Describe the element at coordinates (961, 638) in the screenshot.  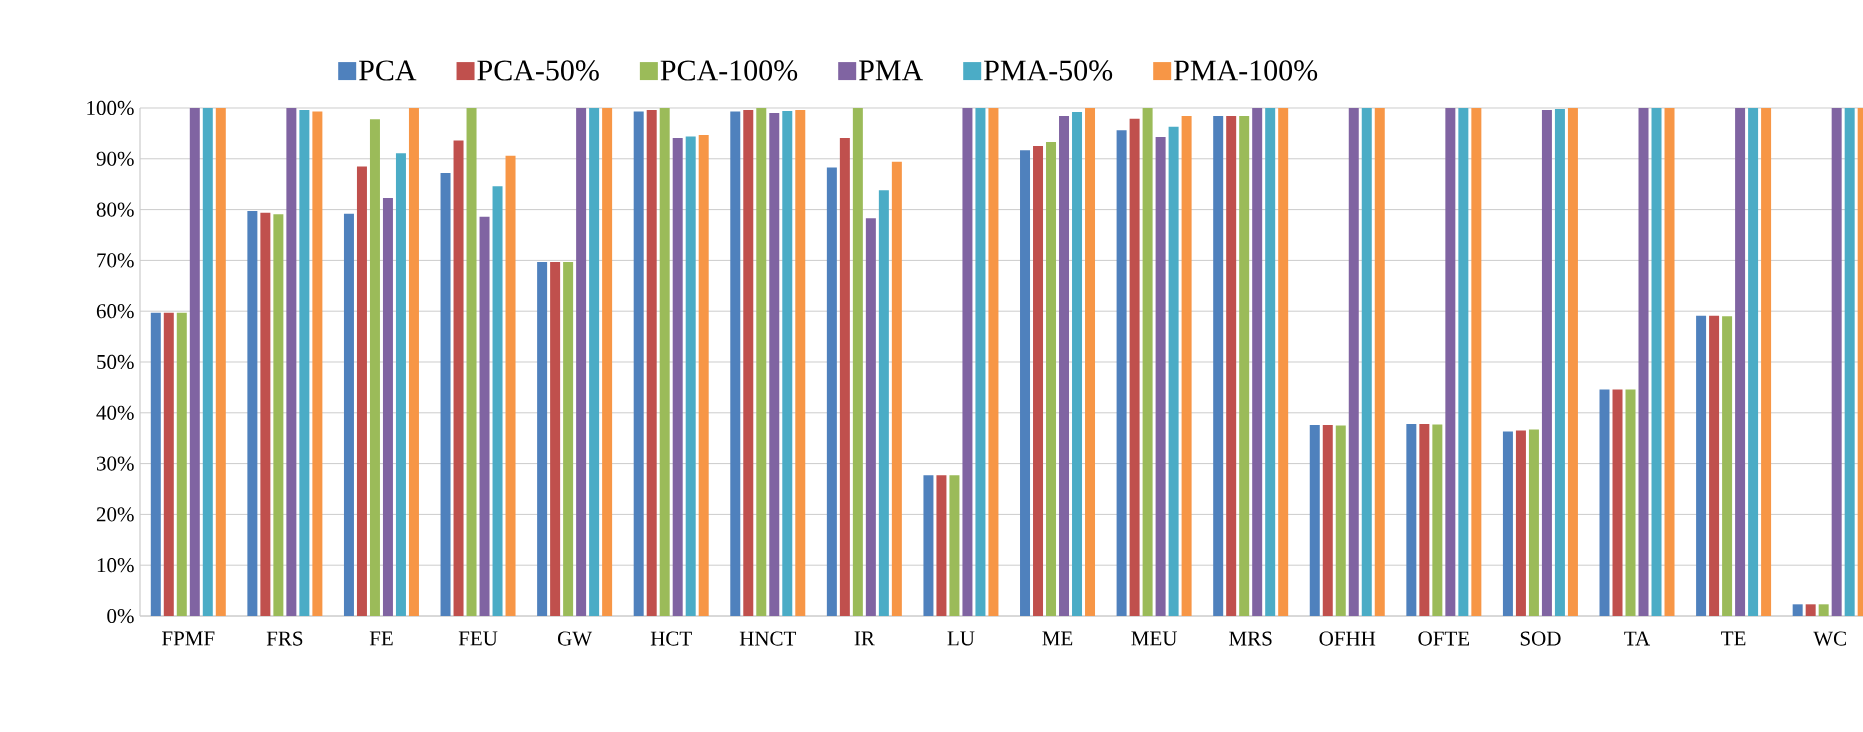
I see `x-tick-label: LU` at that location.